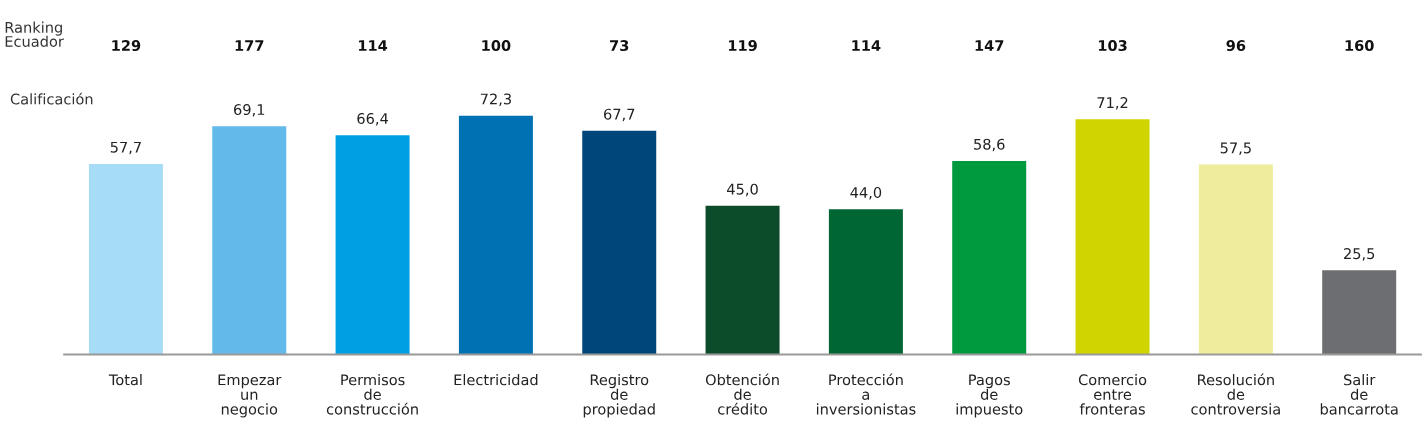 Image resolution: width=1428 pixels, height=446 pixels. Describe the element at coordinates (989, 396) in the screenshot. I see `x-tick-label: Pagos de impuesto` at that location.